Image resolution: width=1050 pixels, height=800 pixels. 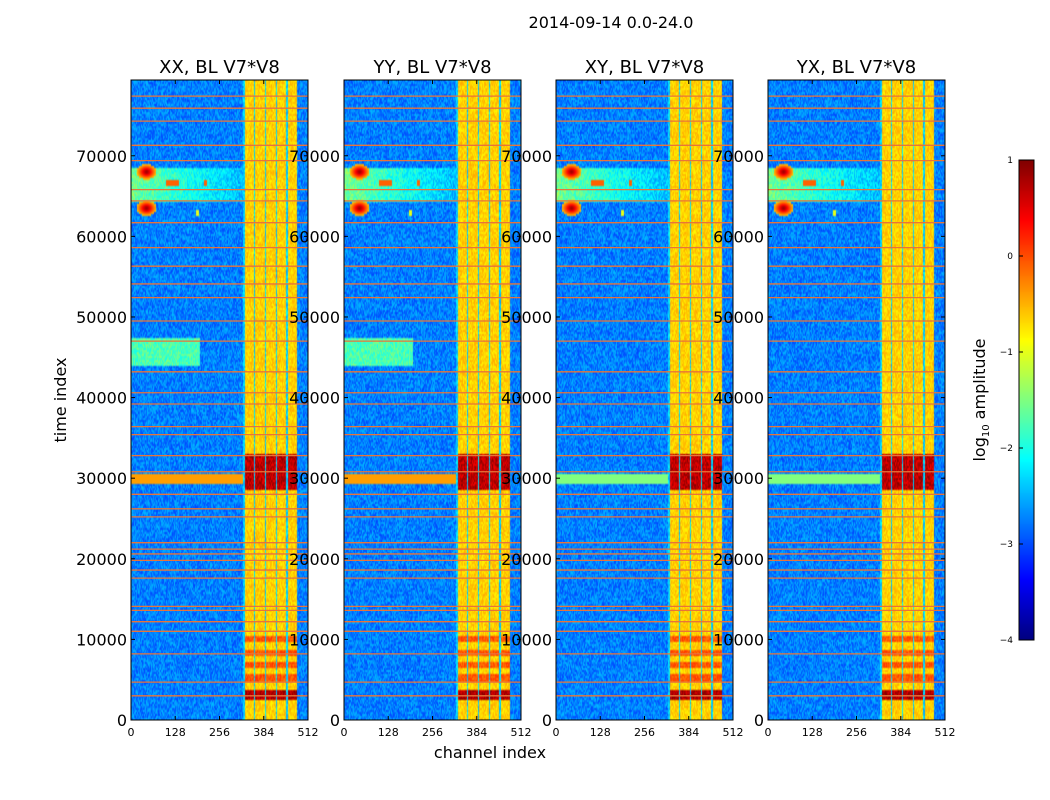 What do you see at coordinates (431, 67) in the screenshot?
I see `panel-title: YY, BL V7*V8` at bounding box center [431, 67].